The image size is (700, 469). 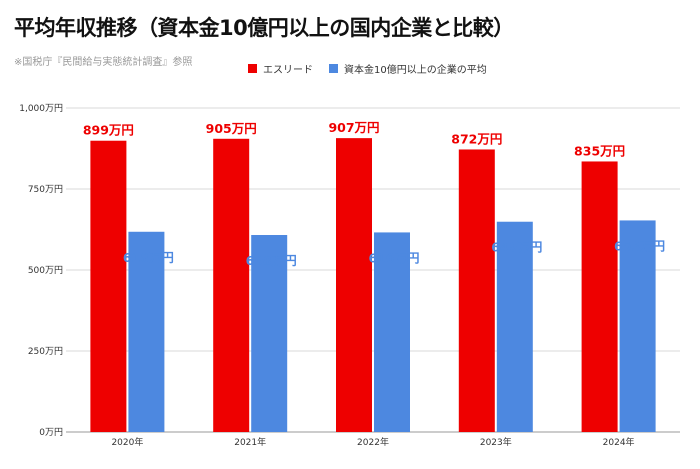 I want to click on y-tick-label-500: 500万円, so click(x=45, y=270).